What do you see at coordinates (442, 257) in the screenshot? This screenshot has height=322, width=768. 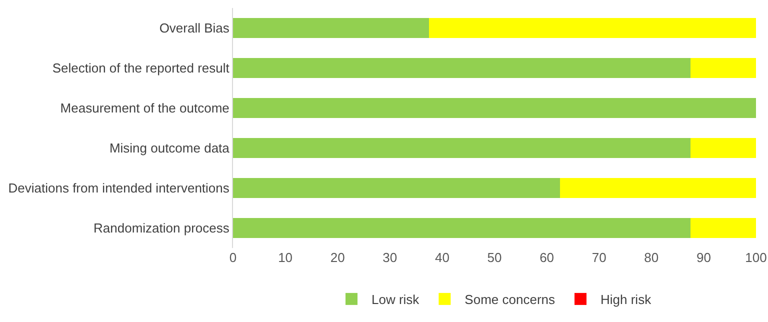 I see `x-tick-label: 40` at bounding box center [442, 257].